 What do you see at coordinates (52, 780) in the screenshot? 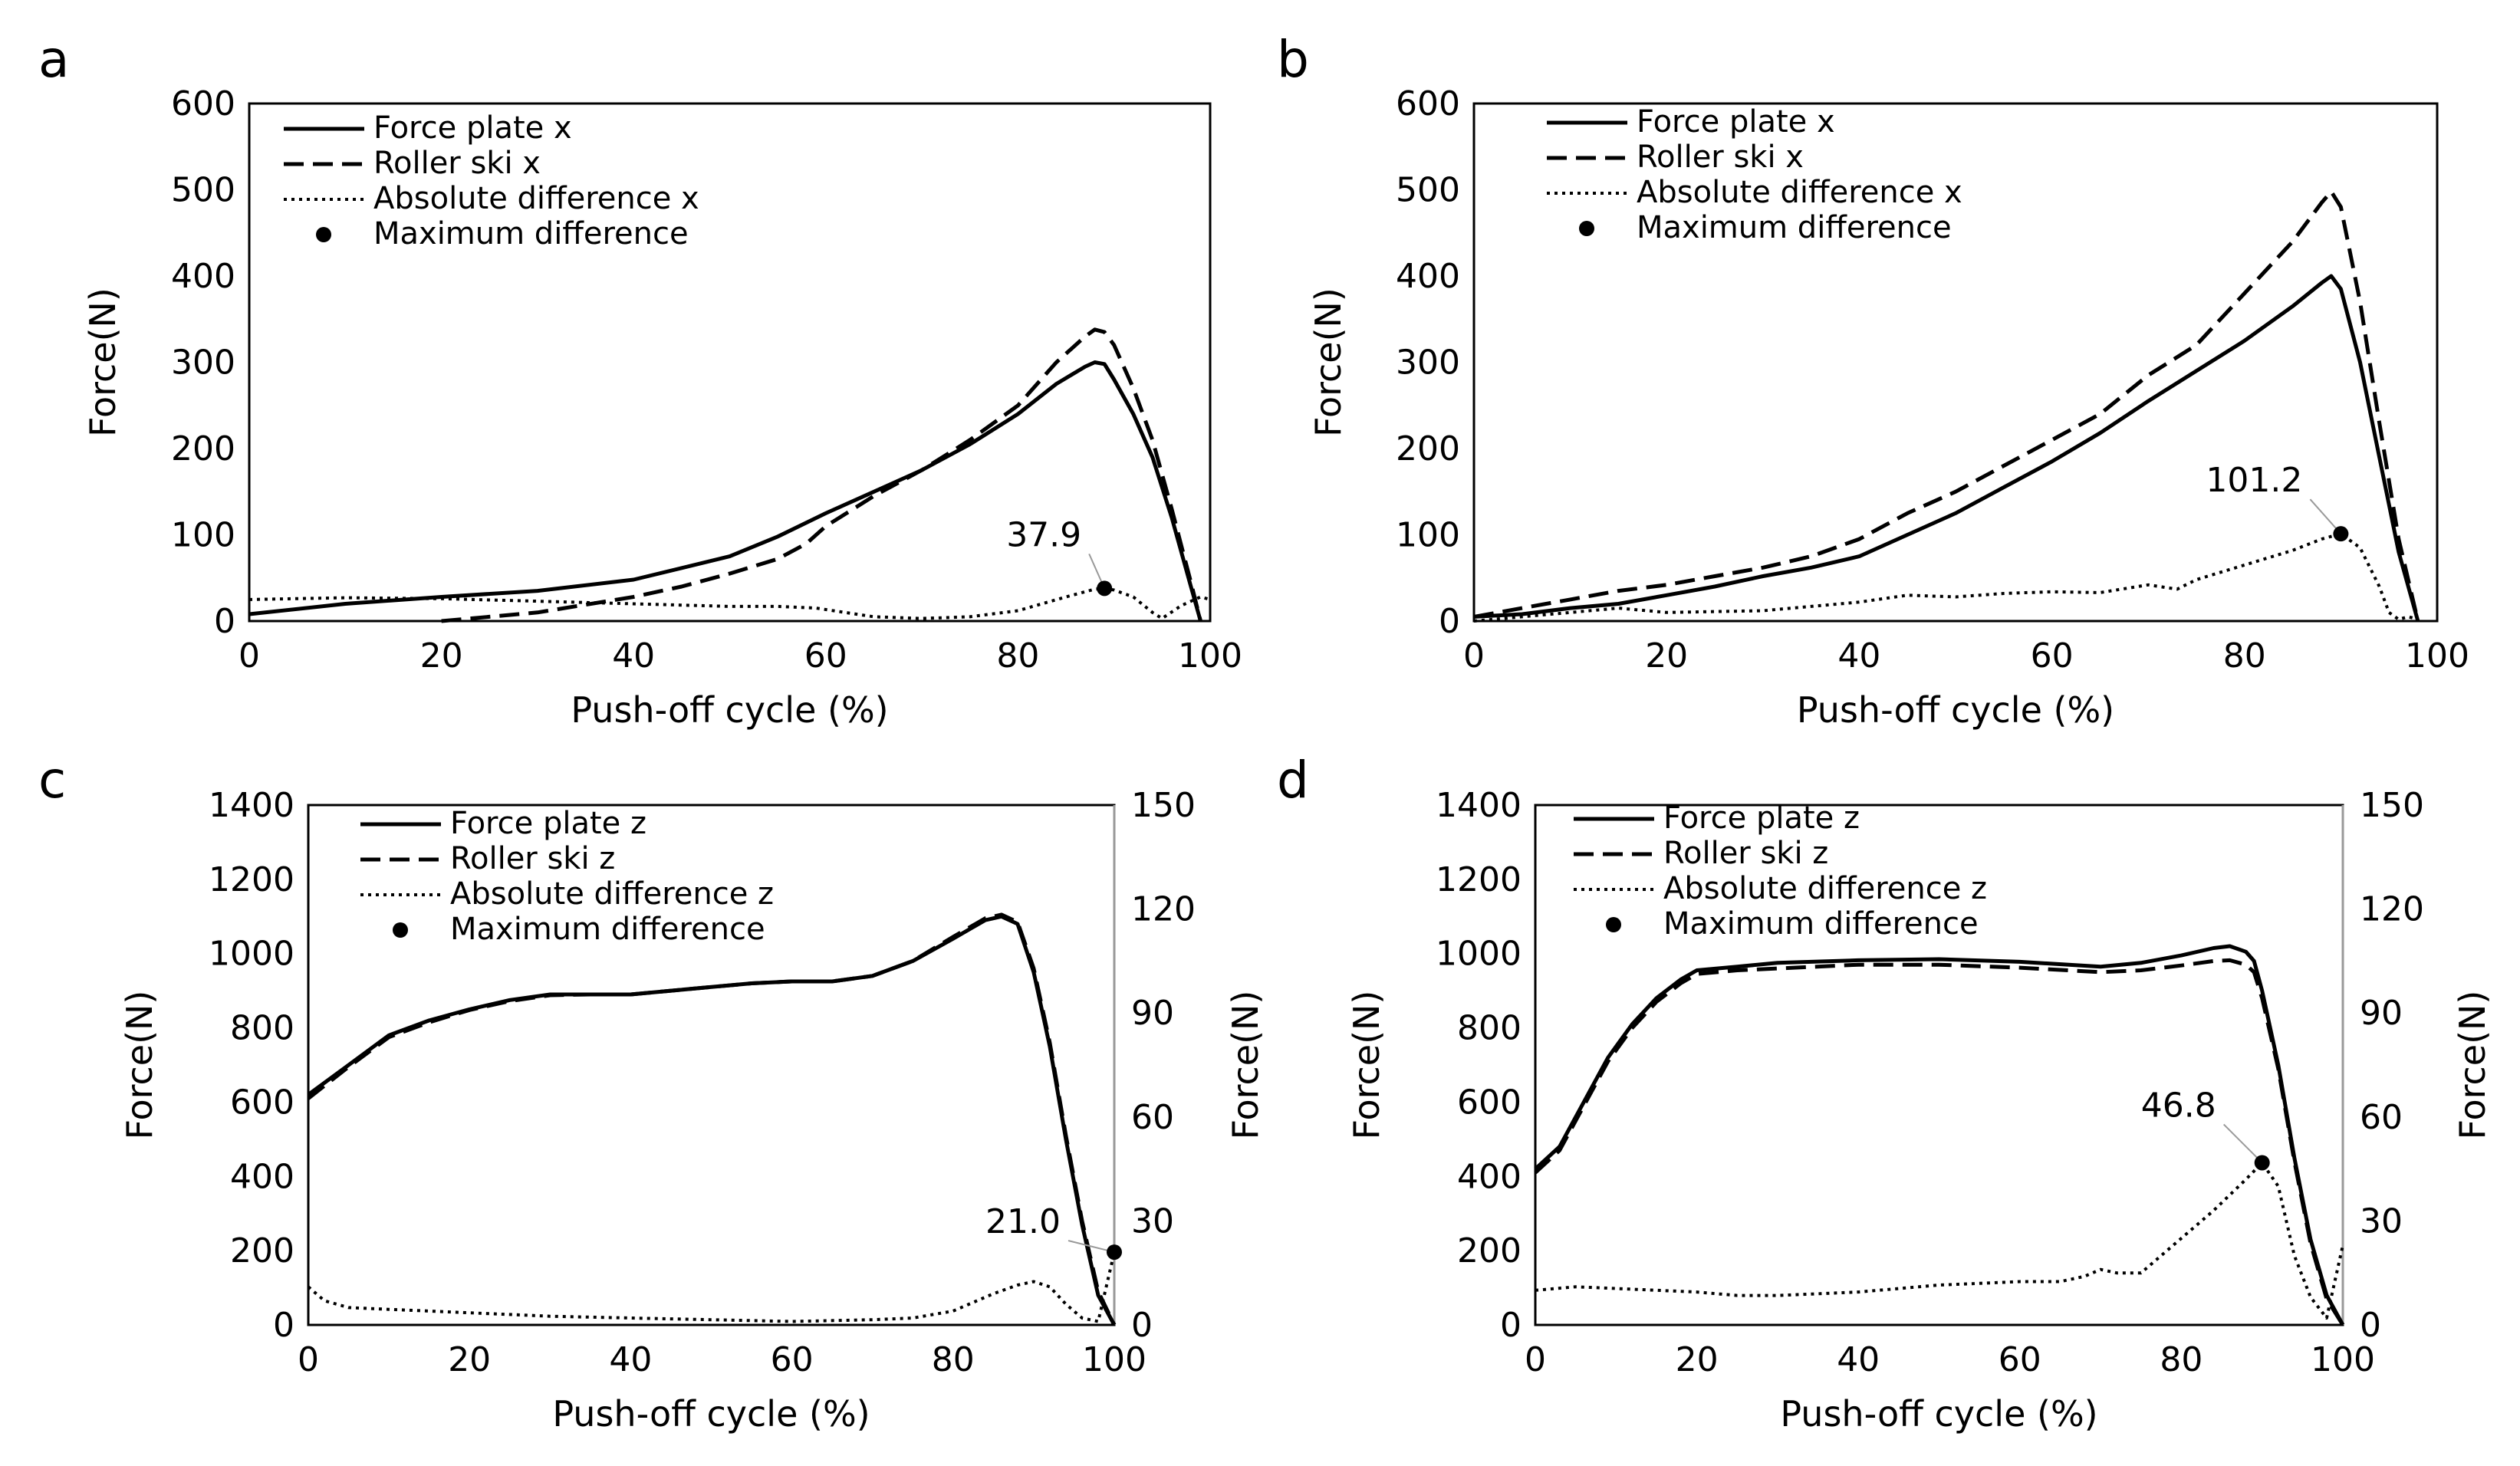
I see `panel-letter: c` at bounding box center [52, 780].